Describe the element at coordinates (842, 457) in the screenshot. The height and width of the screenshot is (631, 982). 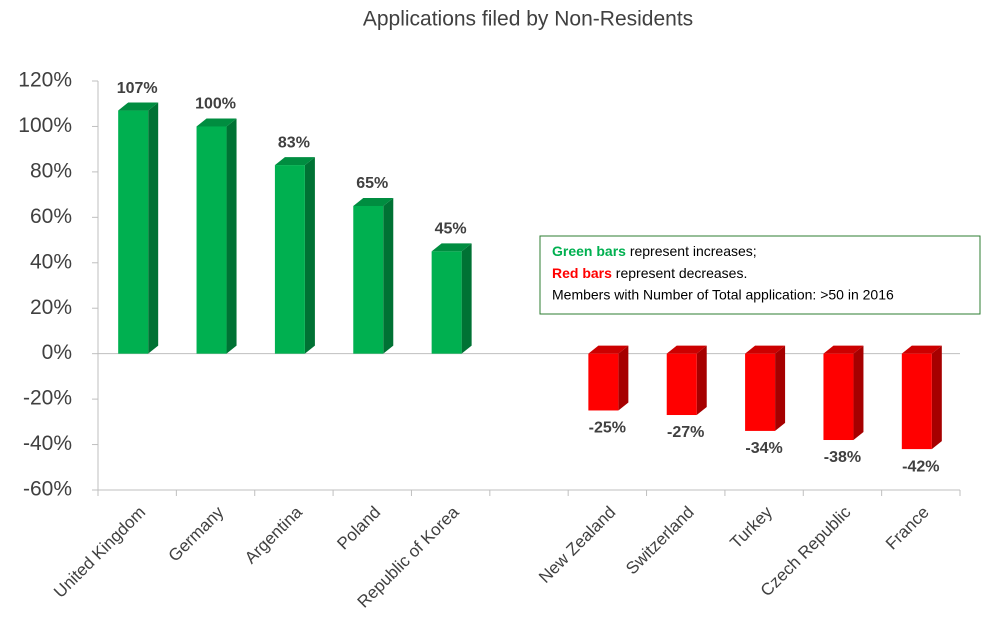
I see `value-label: -38%` at that location.